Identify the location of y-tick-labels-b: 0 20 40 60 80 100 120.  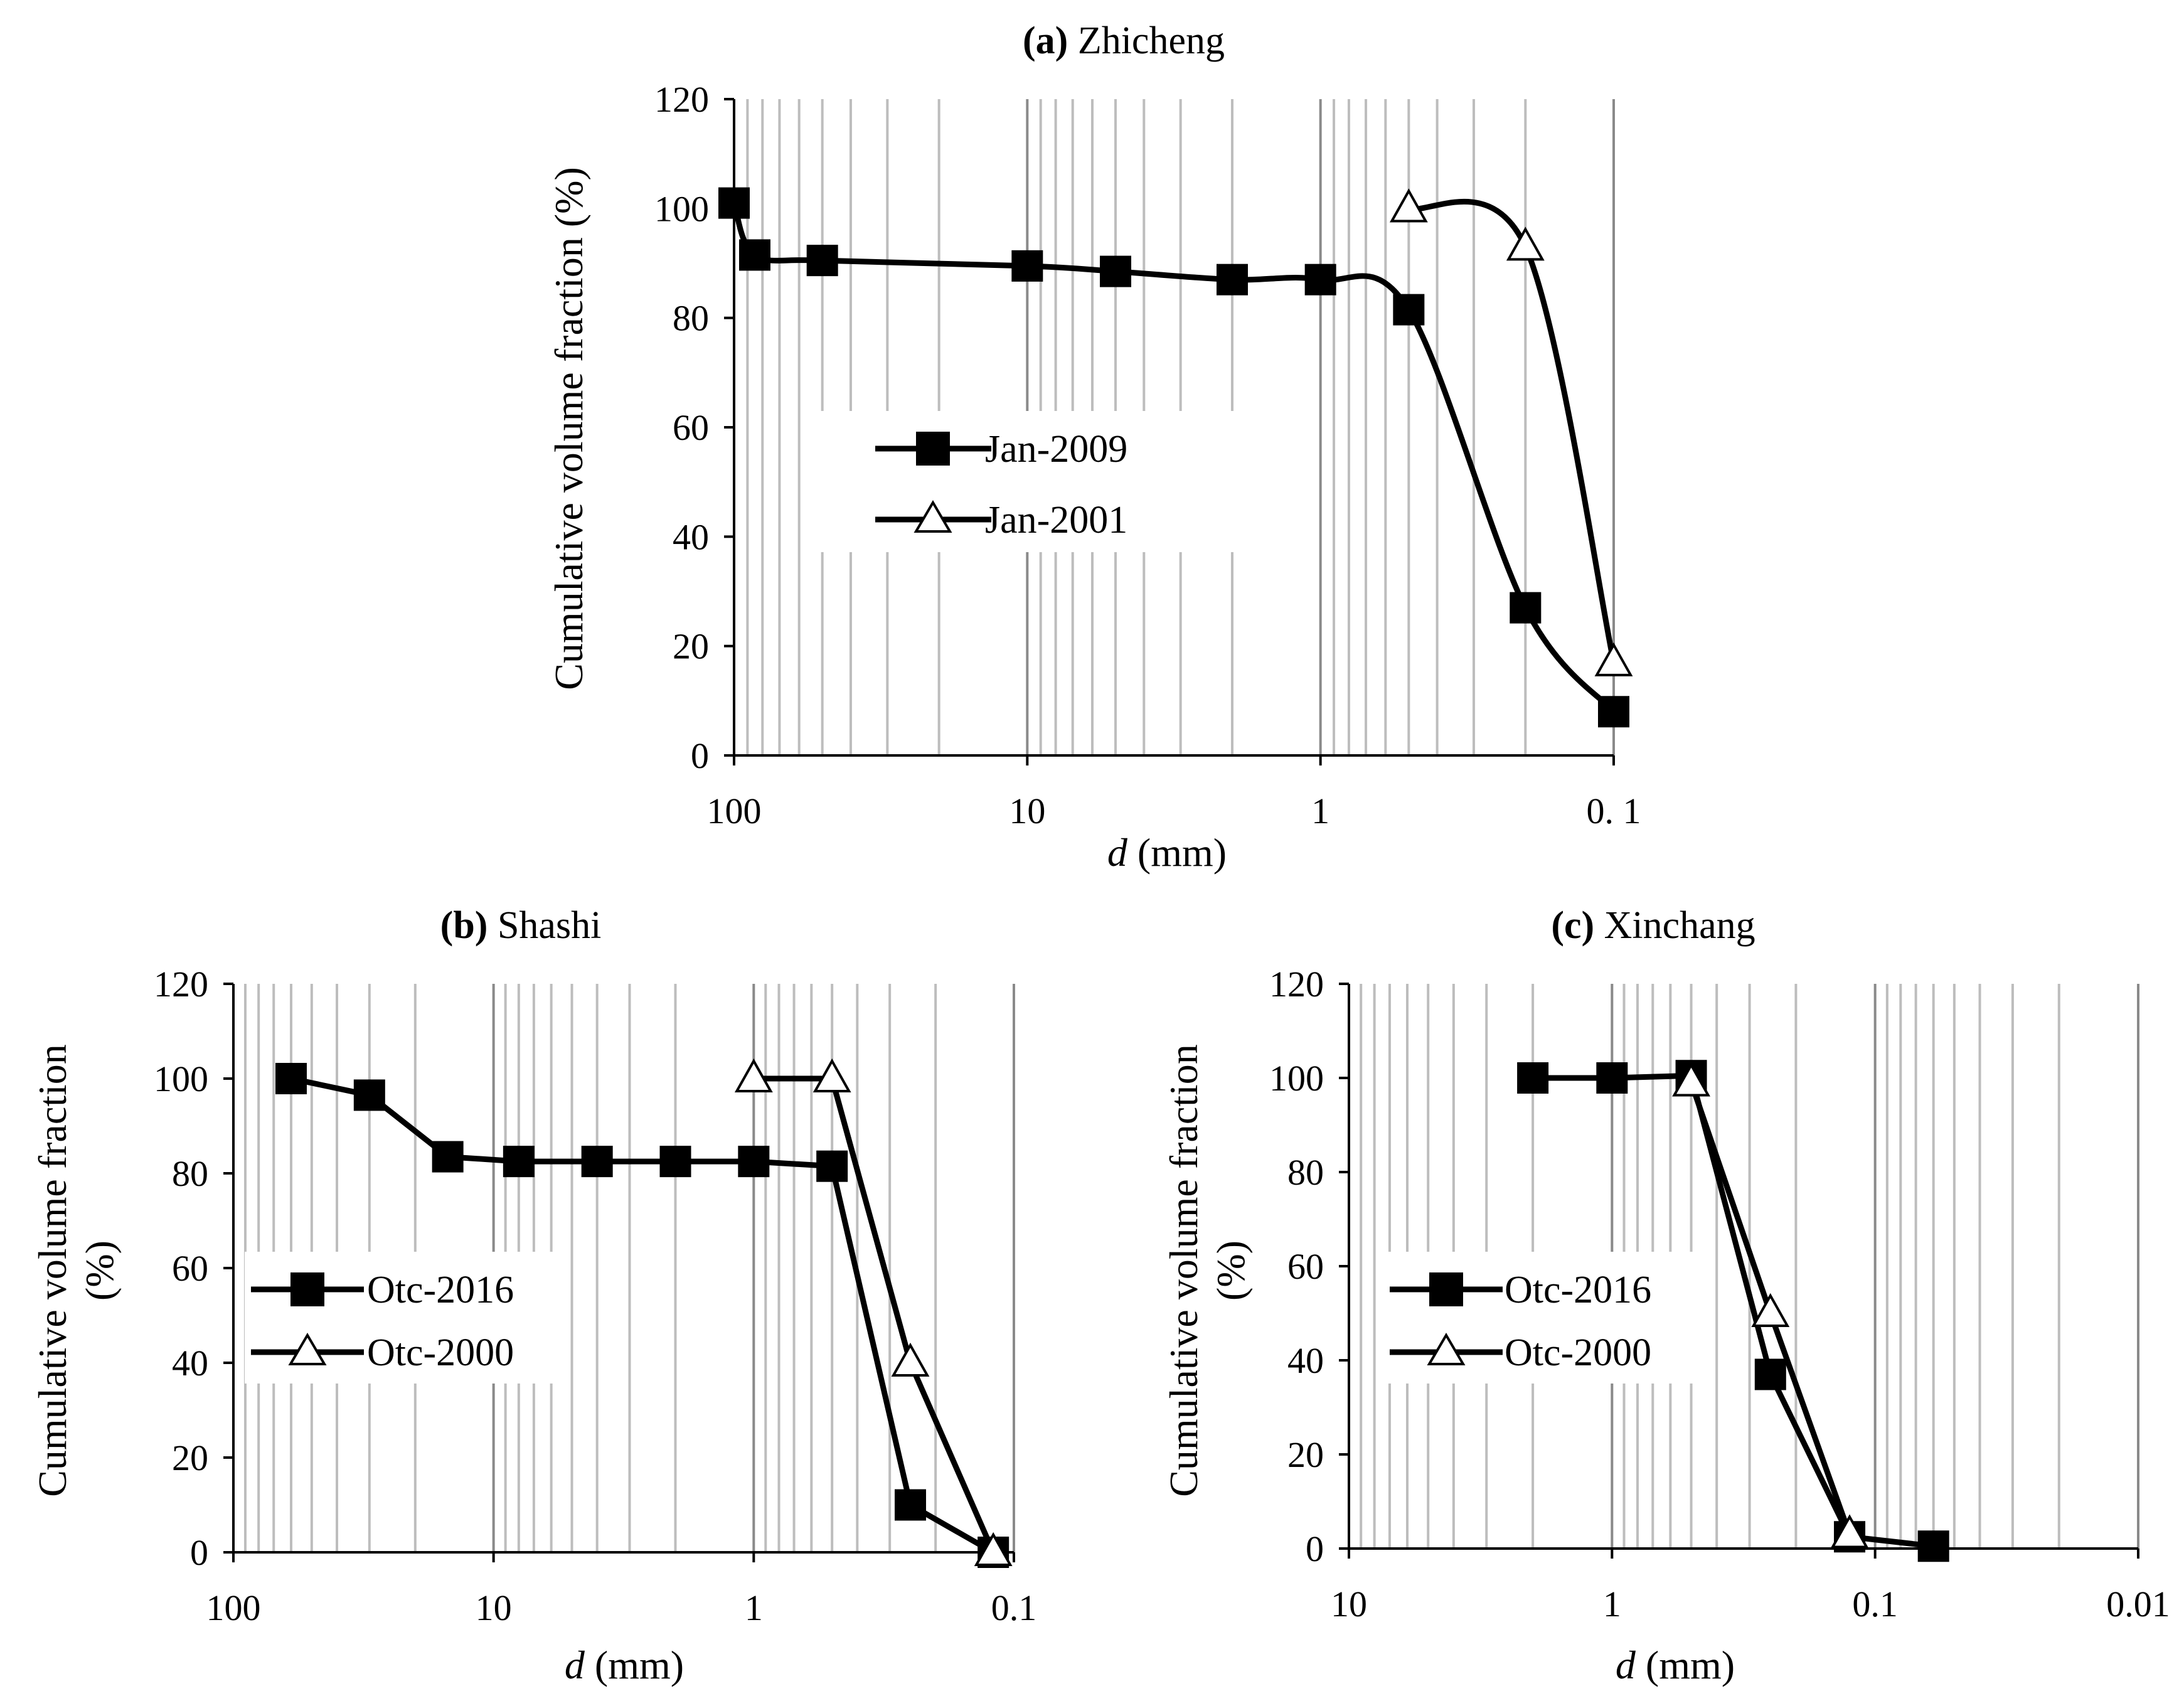
(181, 1268).